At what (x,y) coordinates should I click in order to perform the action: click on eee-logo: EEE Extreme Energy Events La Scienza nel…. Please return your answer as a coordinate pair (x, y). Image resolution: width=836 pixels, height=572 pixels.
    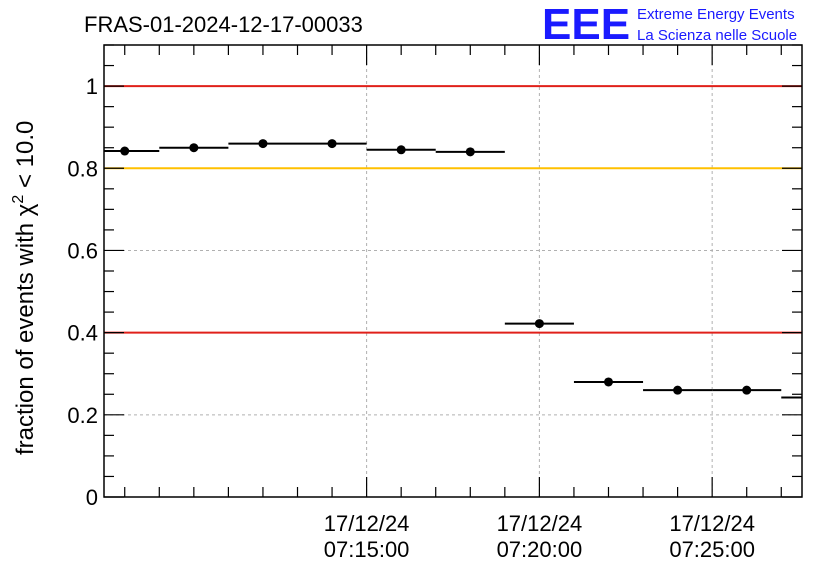
    Looking at the image, I should click on (669, 24).